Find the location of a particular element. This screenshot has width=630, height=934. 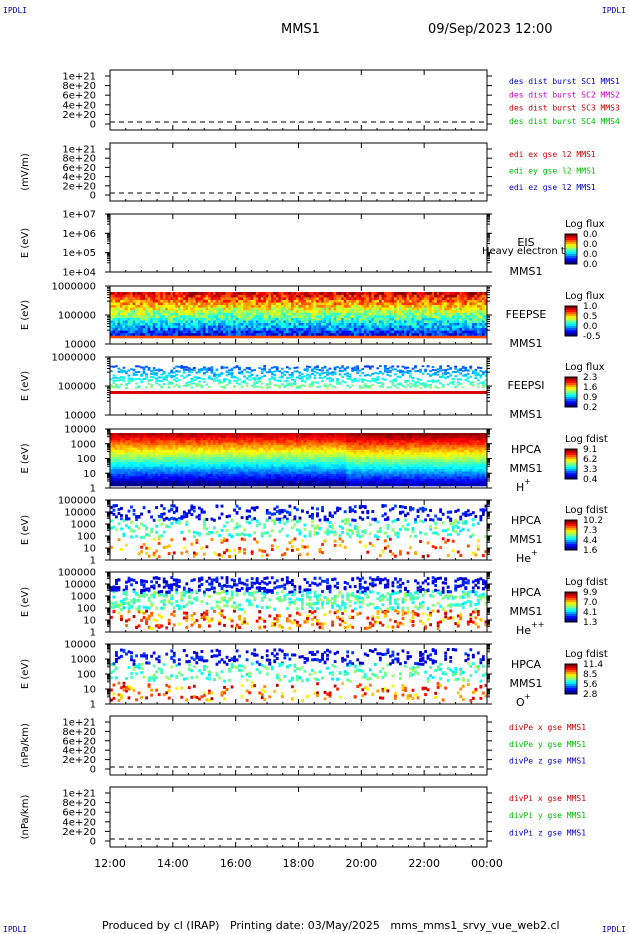

y-tick-label: 6e+20 is located at coordinates (79, 96).